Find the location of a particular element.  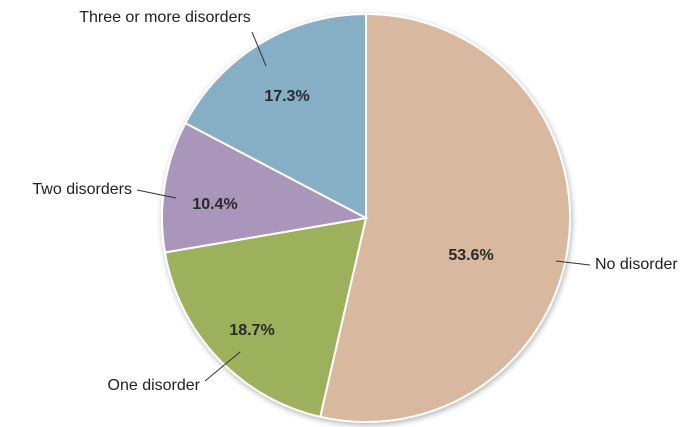

value-label: 10.4% is located at coordinates (214, 204).